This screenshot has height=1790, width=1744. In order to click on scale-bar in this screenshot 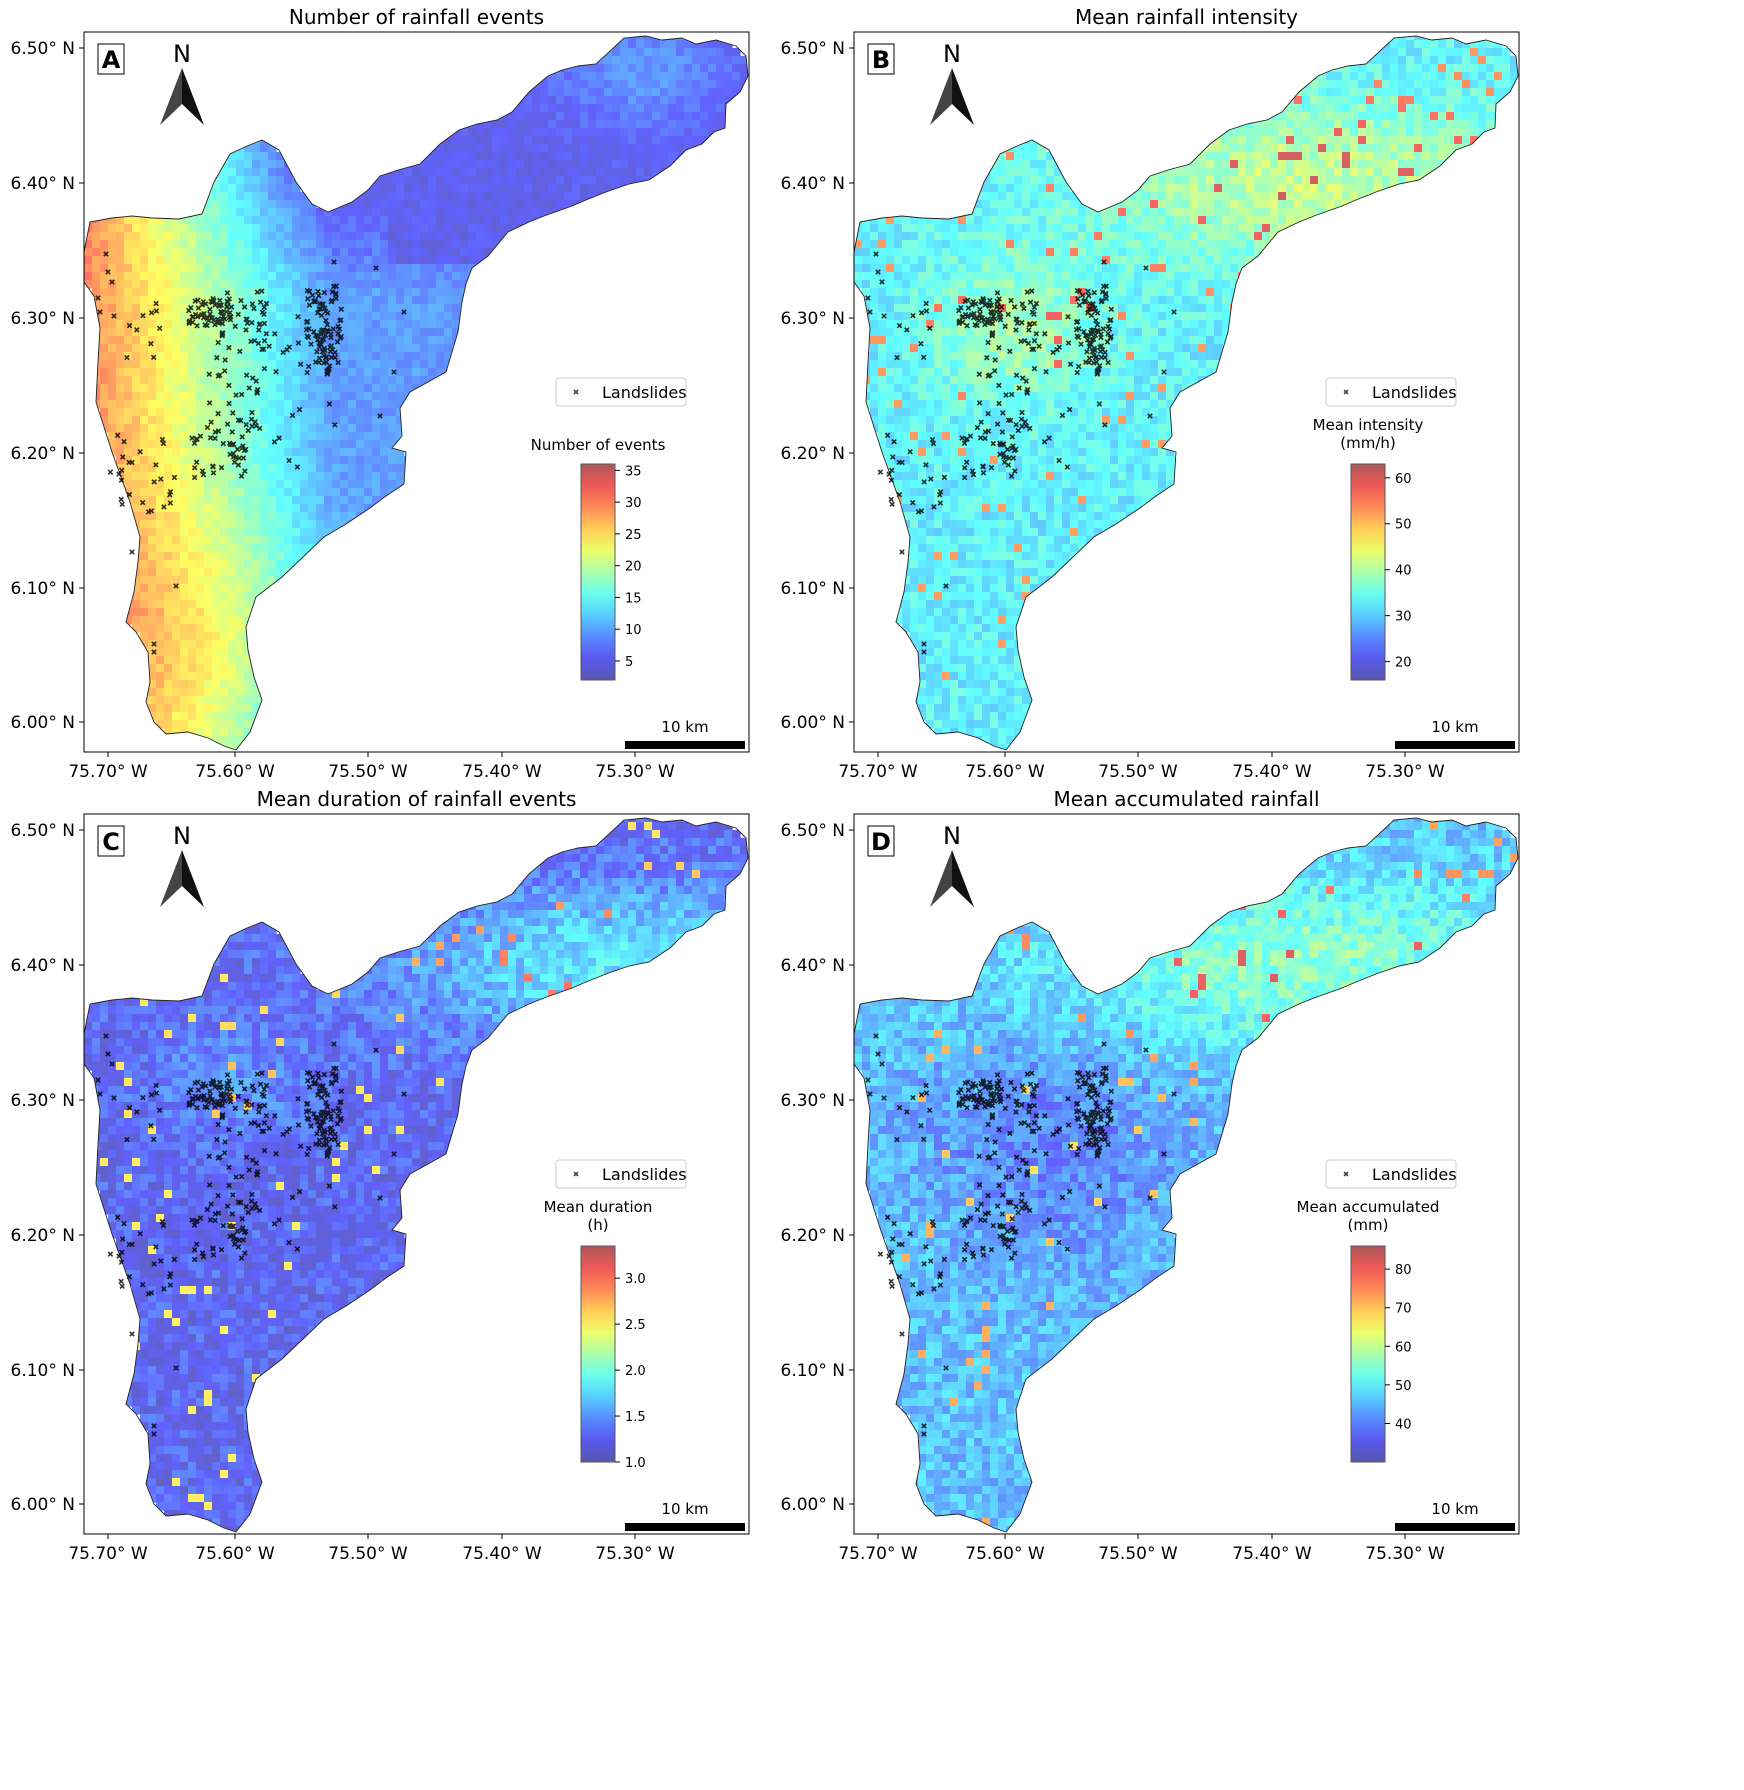, I will do `click(1455, 745)`.